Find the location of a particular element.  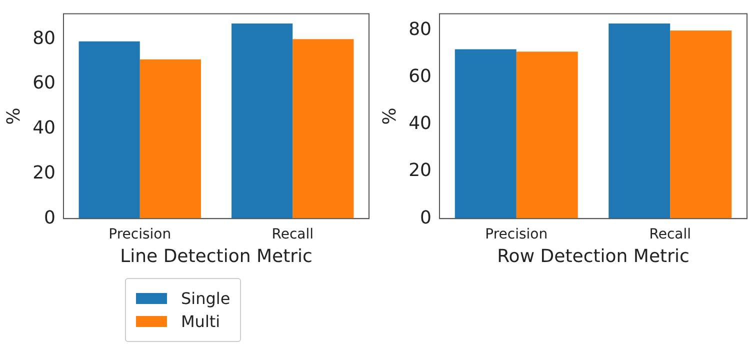

legend-label: Single is located at coordinates (205, 298).